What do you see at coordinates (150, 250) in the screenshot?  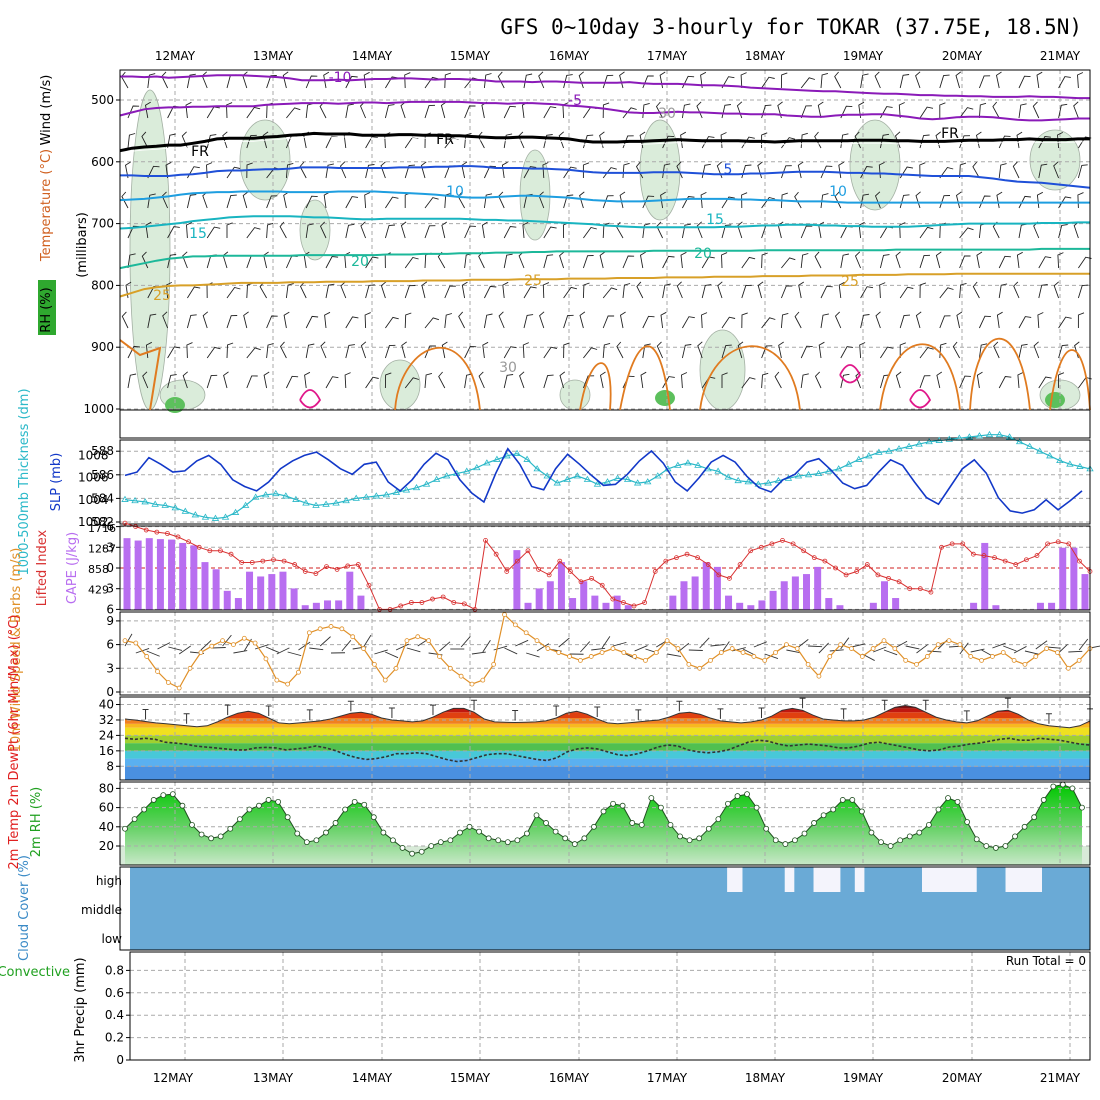 I see `rh-patch` at bounding box center [150, 250].